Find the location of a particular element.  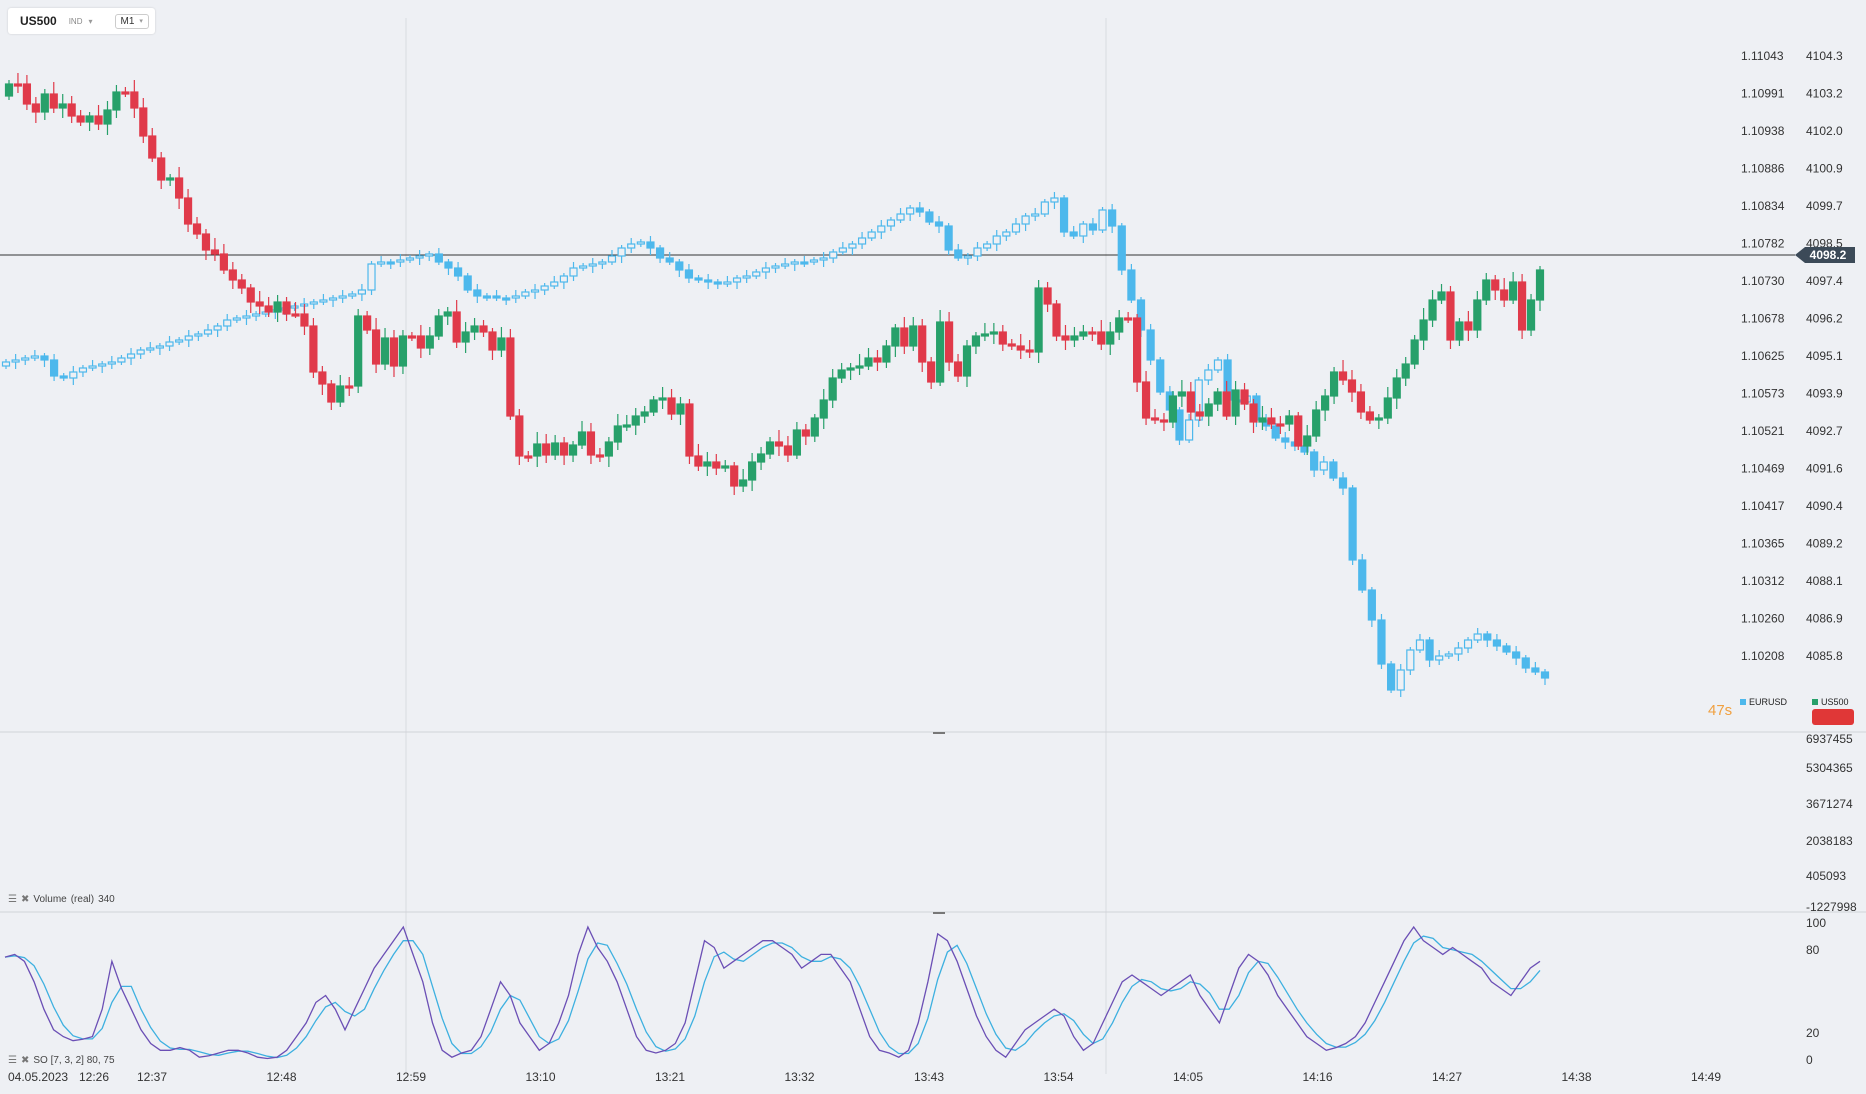

eurusd-tick-label: 1.10260 is located at coordinates (1763, 619).